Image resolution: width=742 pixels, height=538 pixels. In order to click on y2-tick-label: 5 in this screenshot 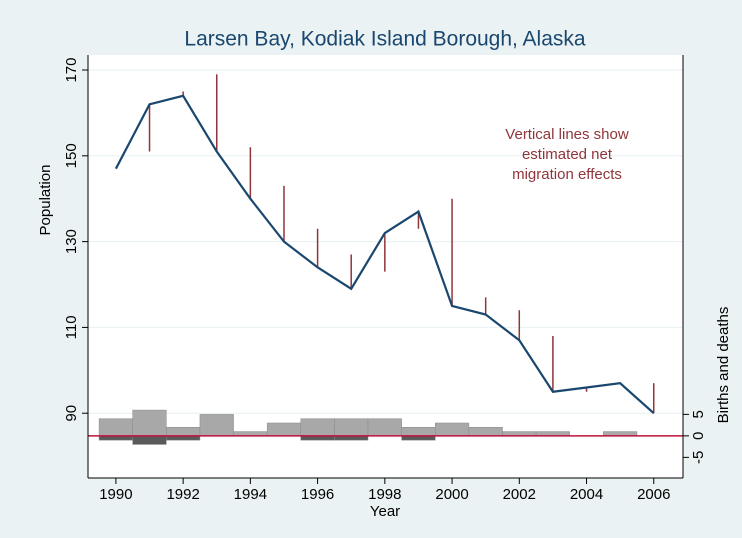, I will do `click(698, 414)`.